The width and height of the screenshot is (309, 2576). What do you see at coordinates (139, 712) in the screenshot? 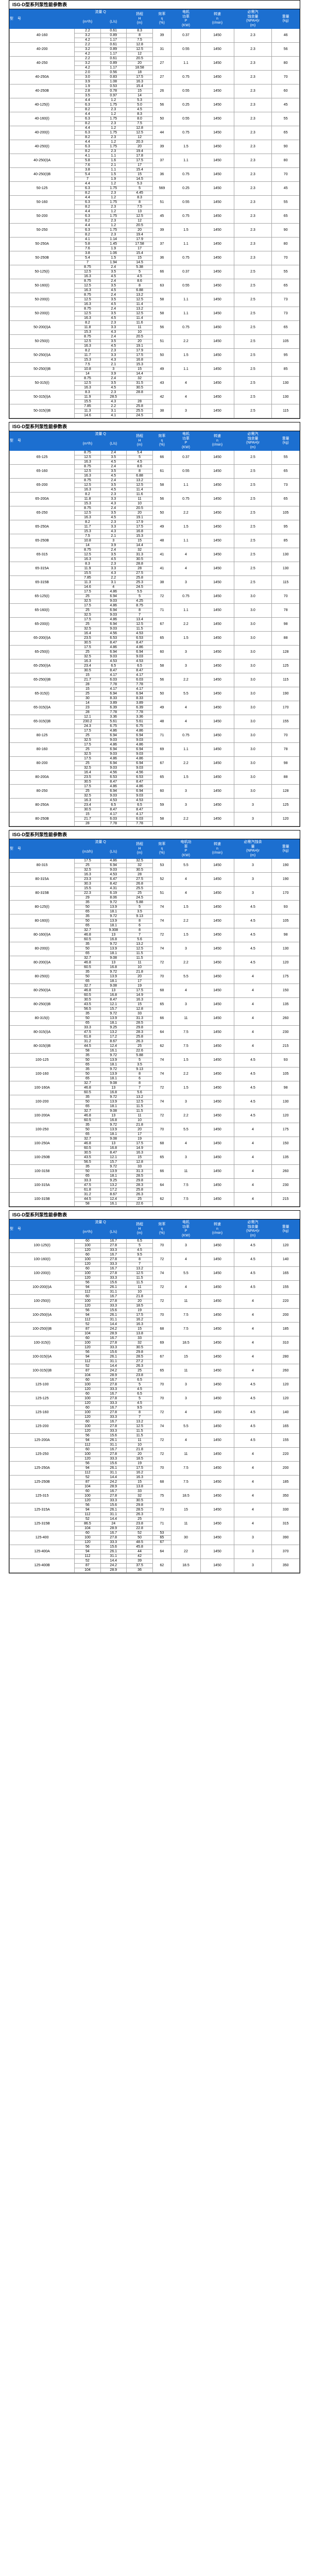
I see `cell-head: 7.78` at bounding box center [139, 712].